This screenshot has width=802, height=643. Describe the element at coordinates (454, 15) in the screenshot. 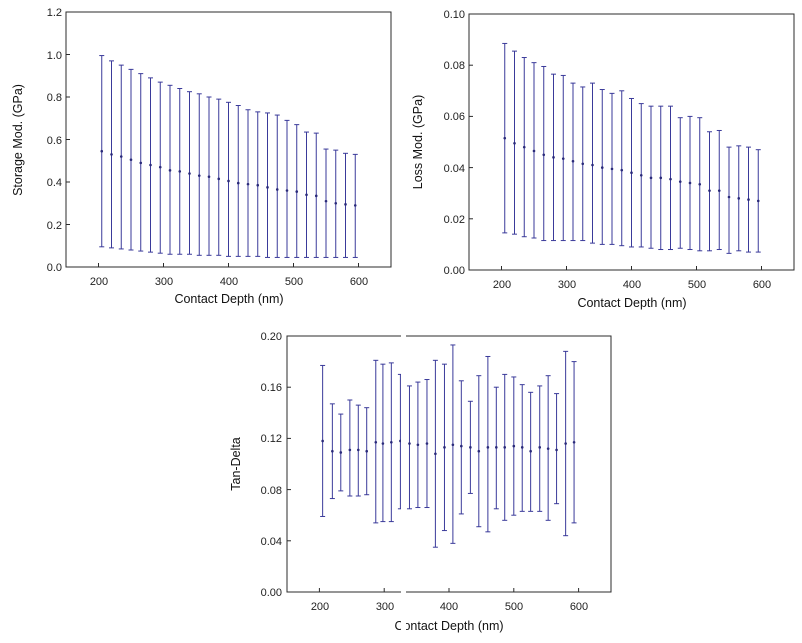

I see `y-tick-label: 0.10` at that location.